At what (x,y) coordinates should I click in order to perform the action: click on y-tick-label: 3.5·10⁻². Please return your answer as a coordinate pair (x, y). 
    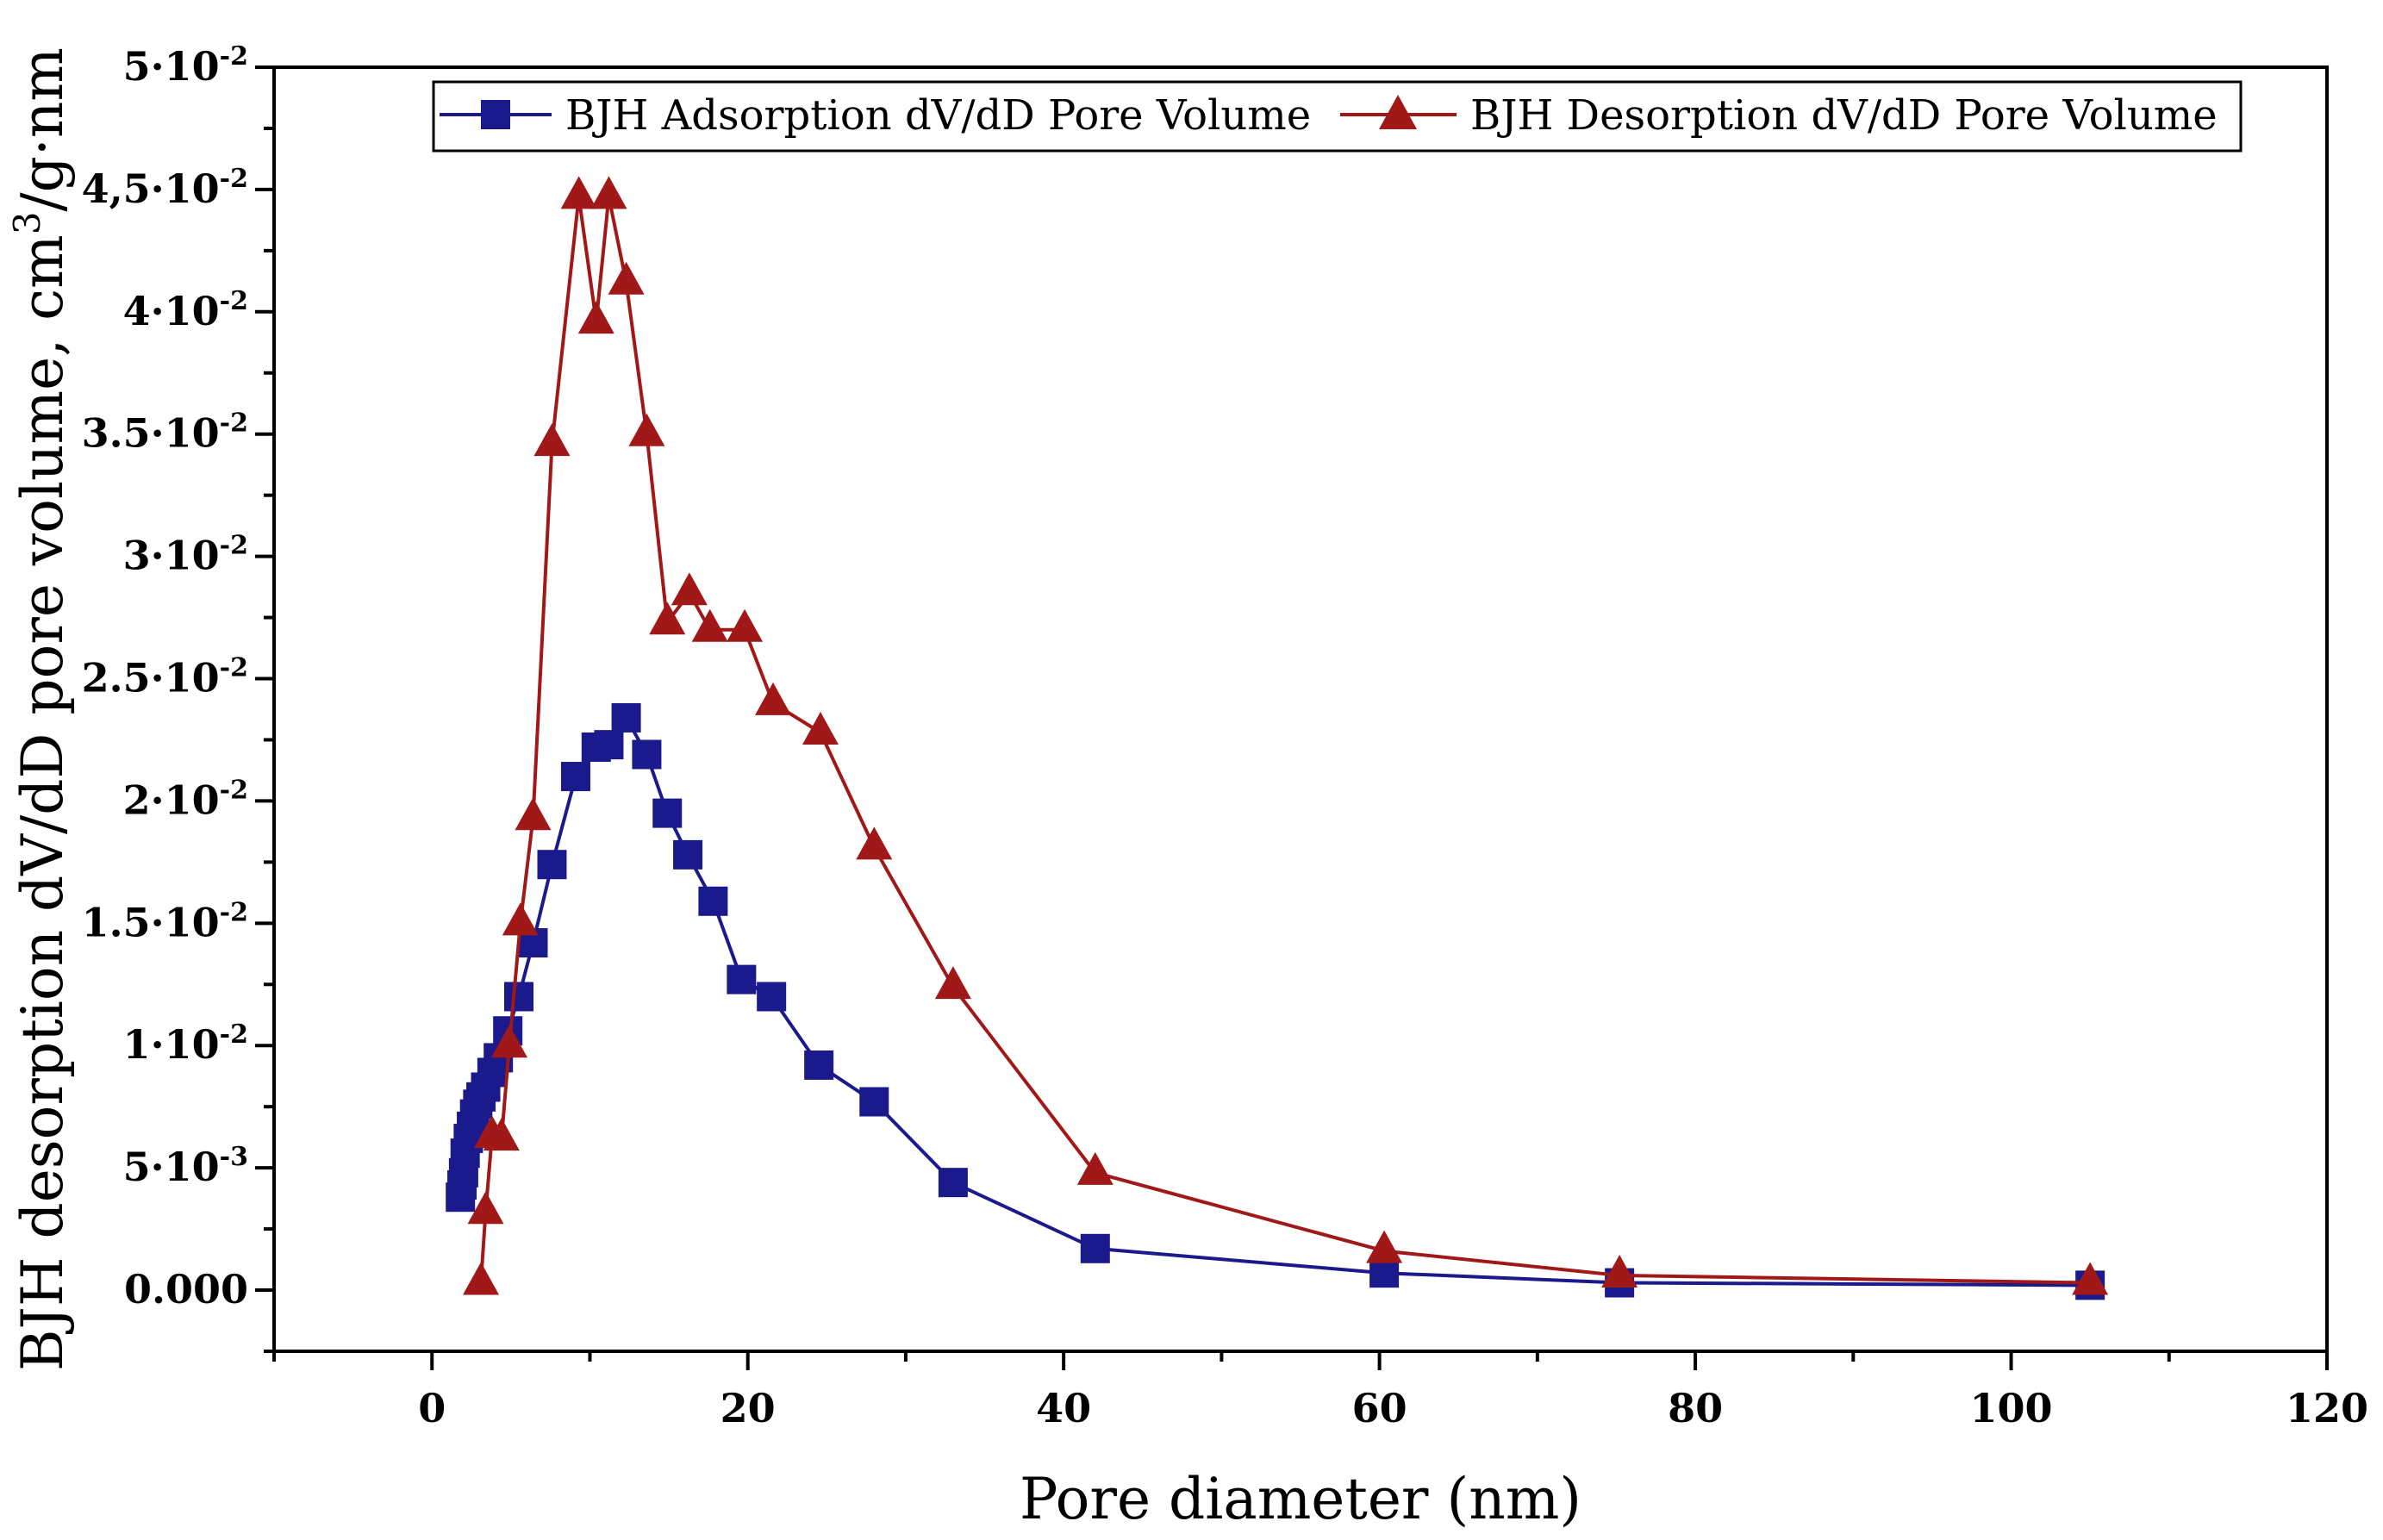
    Looking at the image, I should click on (165, 432).